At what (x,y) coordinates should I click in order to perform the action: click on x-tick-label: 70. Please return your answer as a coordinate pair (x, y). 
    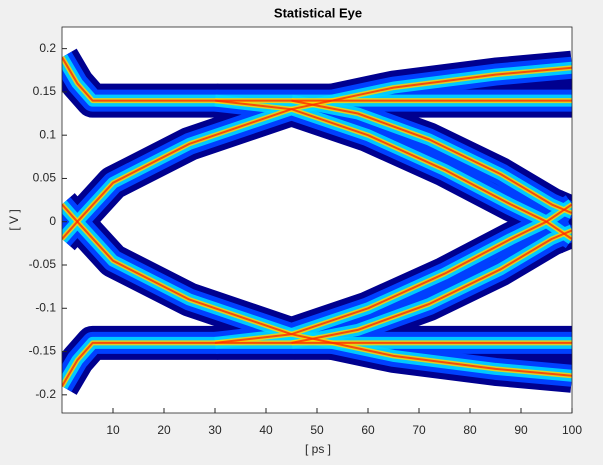
    Looking at the image, I should click on (419, 430).